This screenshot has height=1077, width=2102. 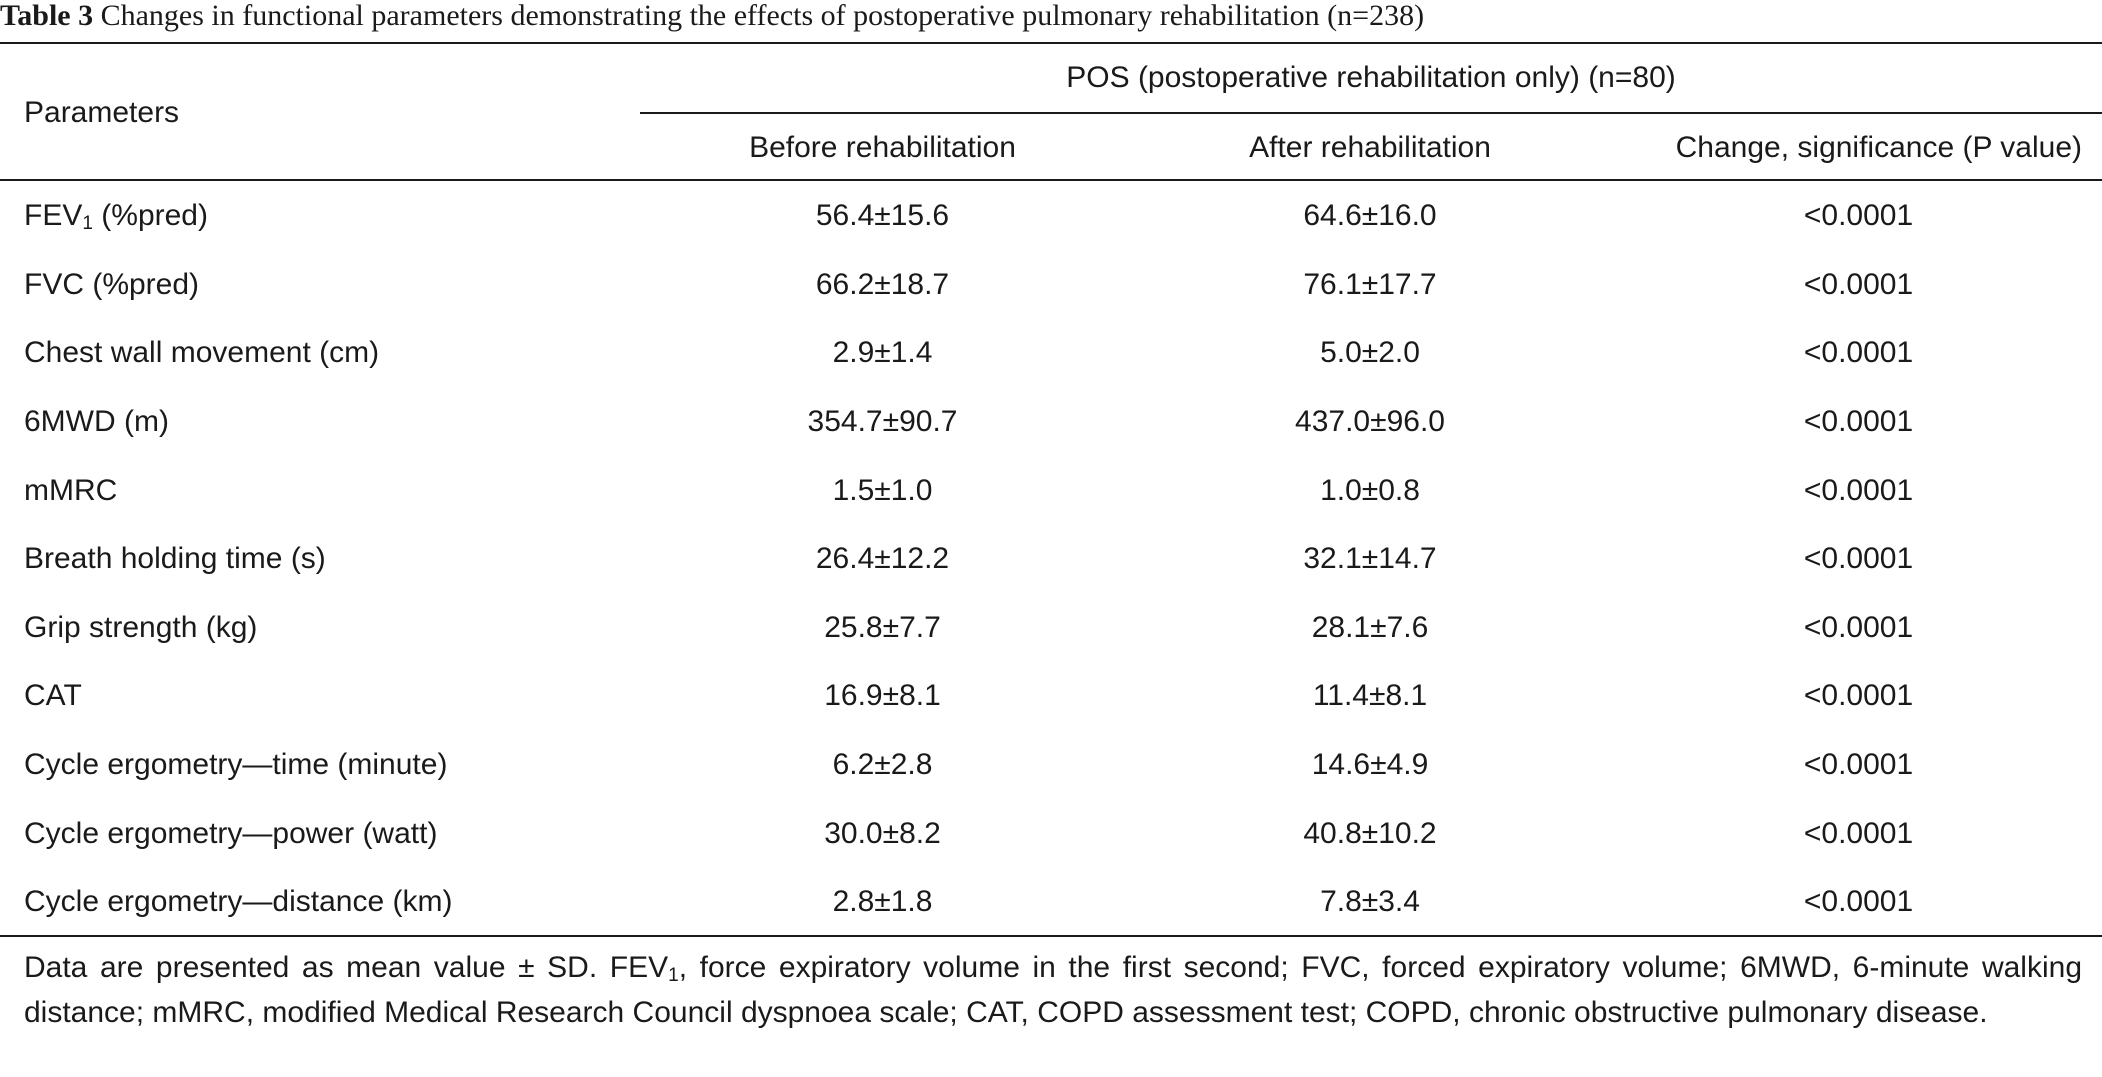 I want to click on parameter-name: 6MWD (m), so click(x=96, y=422).